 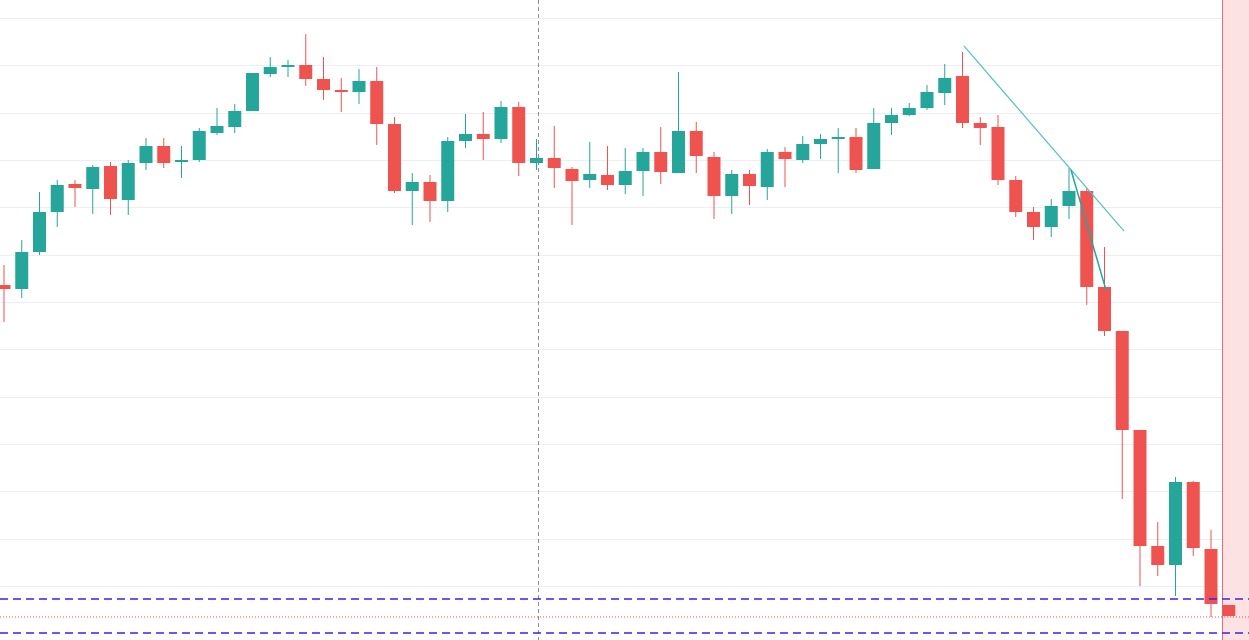 I want to click on levels, so click(x=624, y=616).